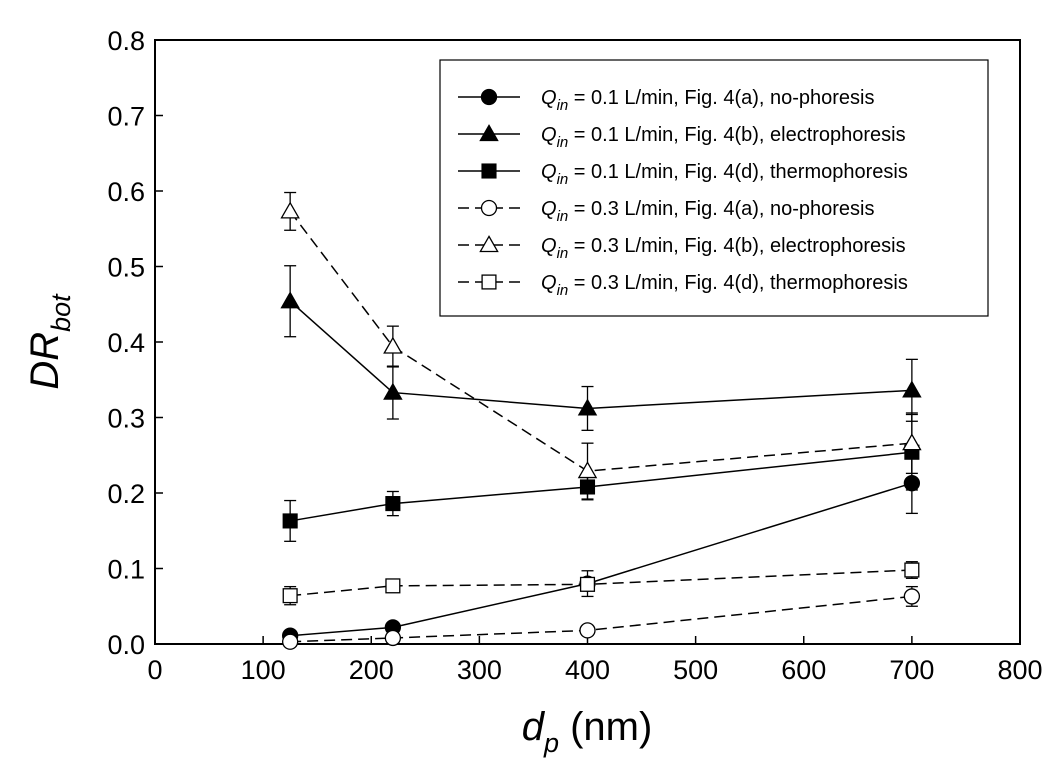 Image resolution: width=1060 pixels, height=769 pixels. I want to click on legend-label-text: = 0.3 L/min, Fig. 4(a), no-phoresis, so click(721, 209).